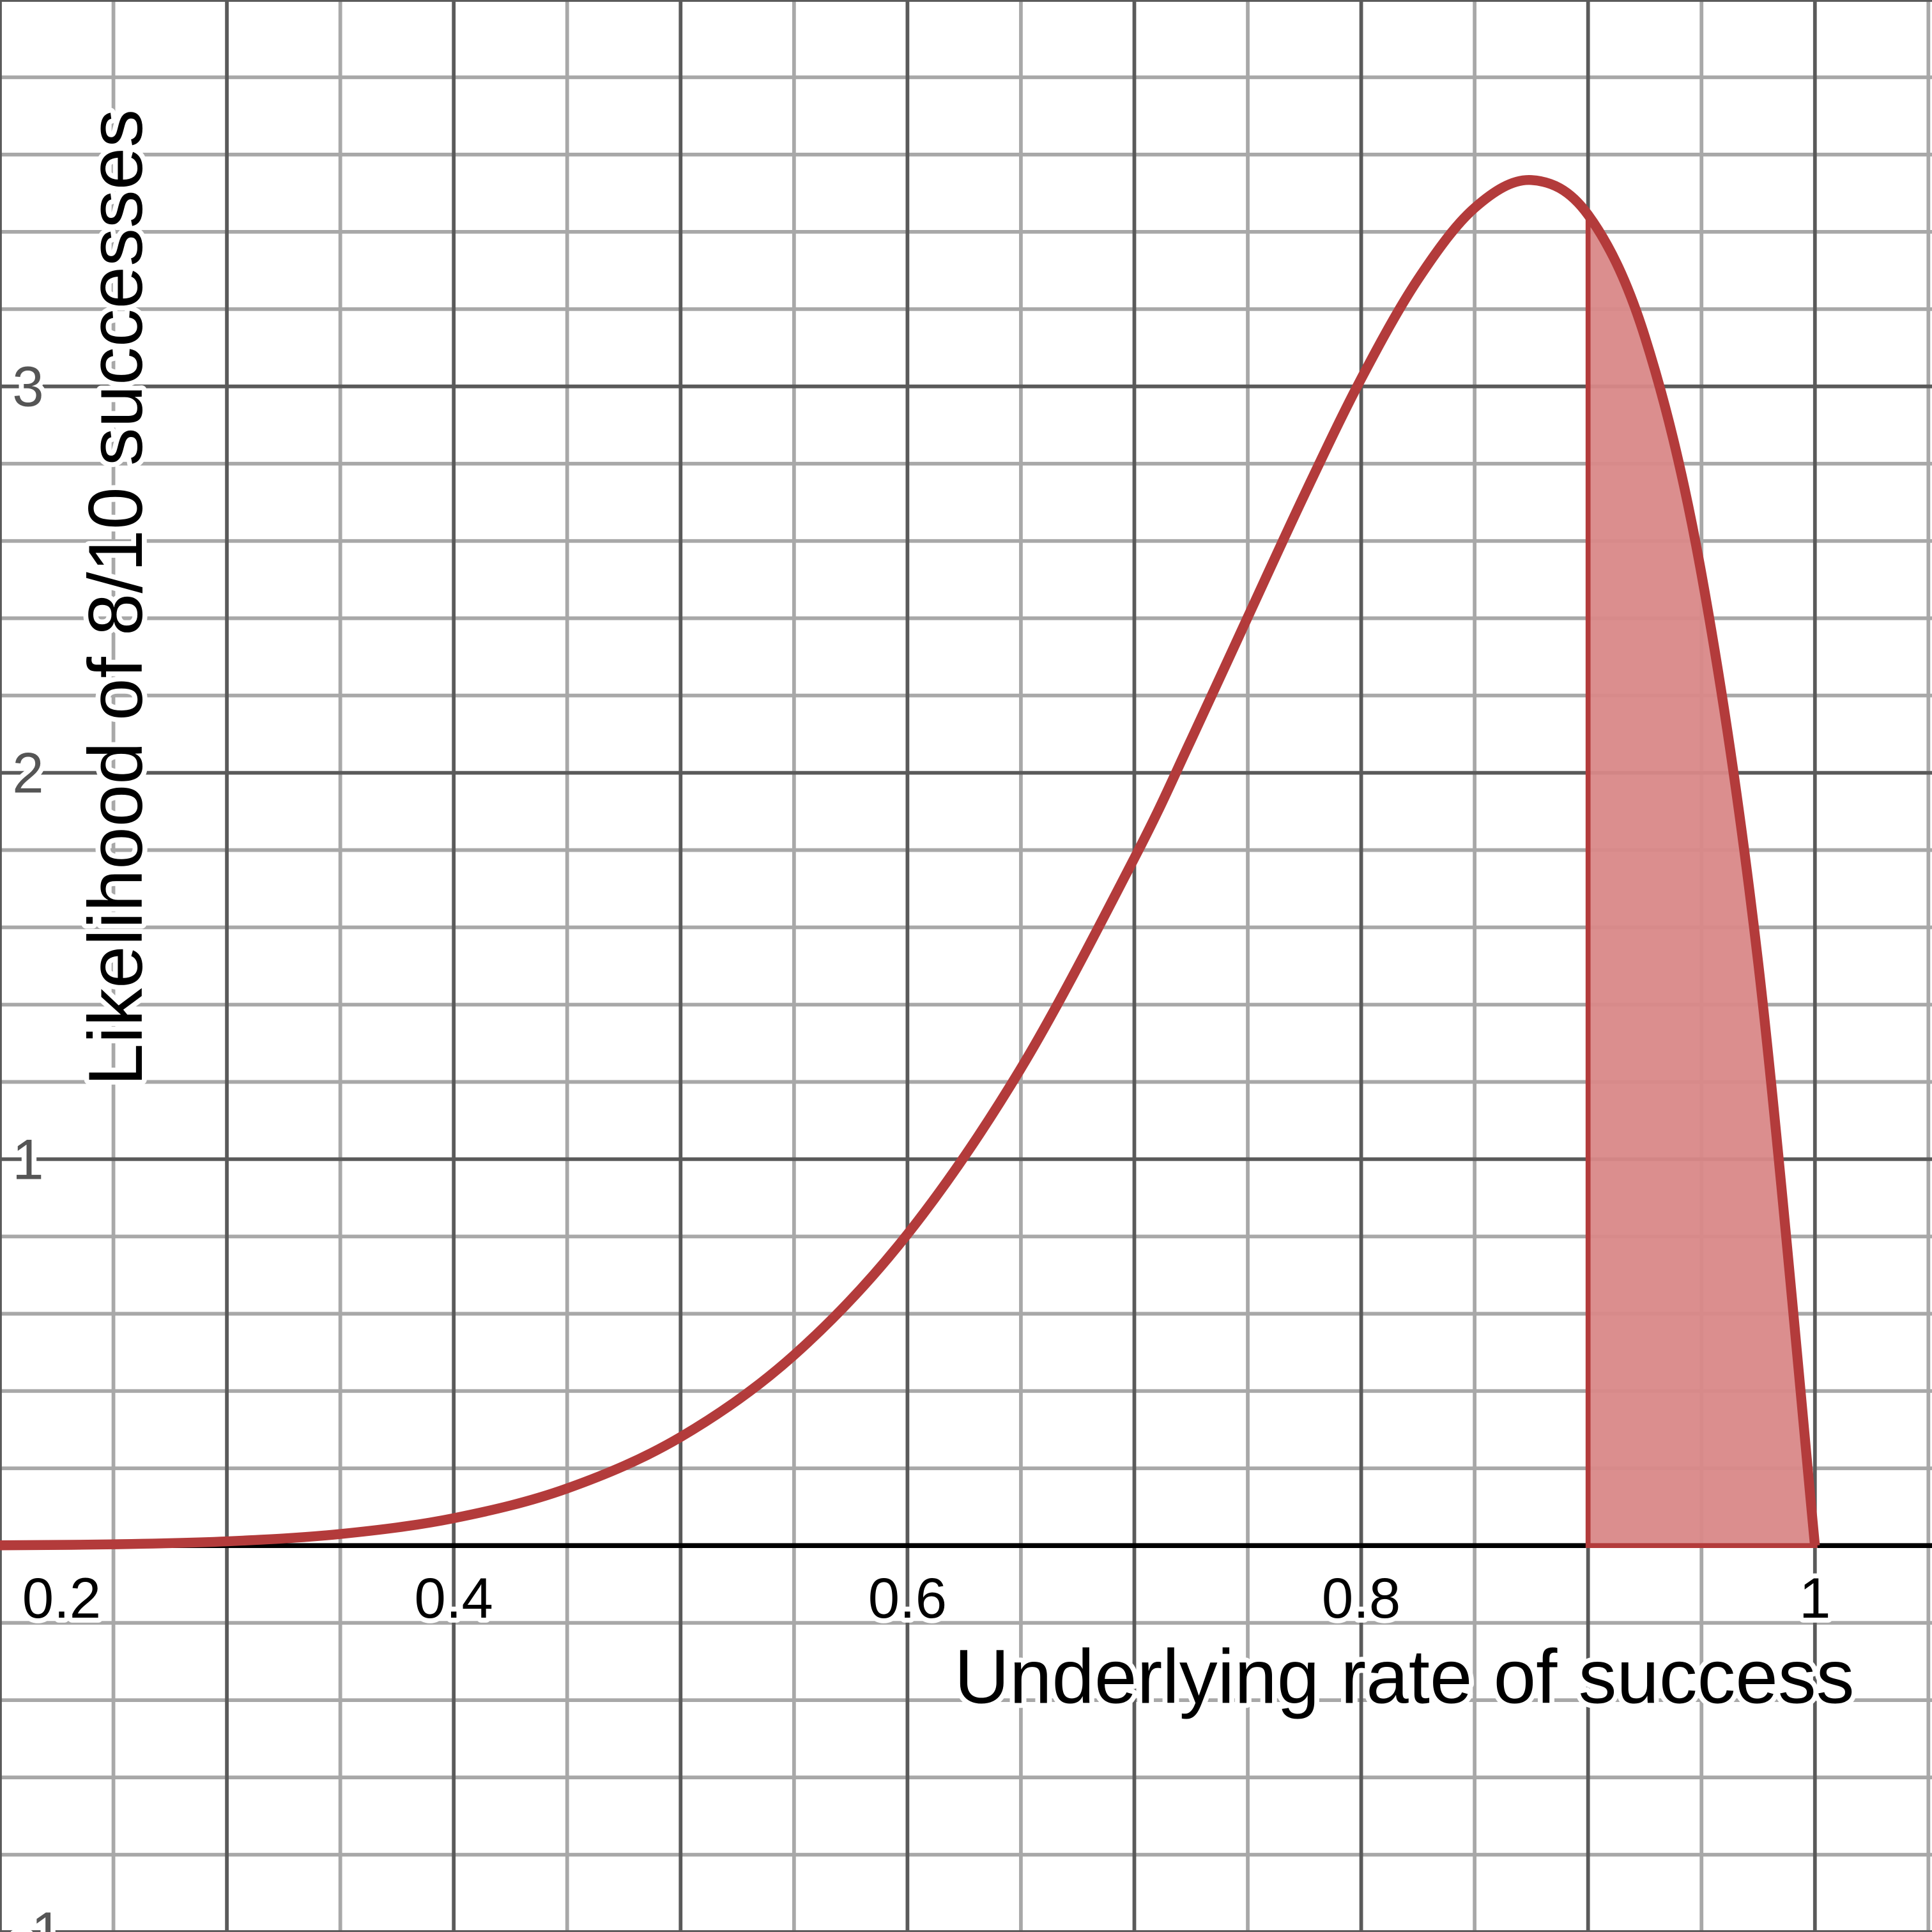 The height and width of the screenshot is (1932, 1932). Describe the element at coordinates (1814, 1598) in the screenshot. I see `x-tick-label: 1` at that location.